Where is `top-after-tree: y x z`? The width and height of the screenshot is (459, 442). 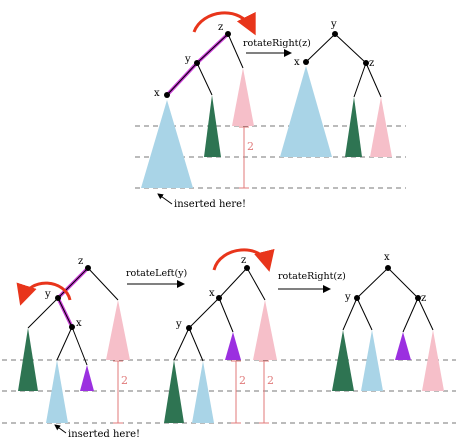
top-after-tree: y x z is located at coordinates (336, 88).